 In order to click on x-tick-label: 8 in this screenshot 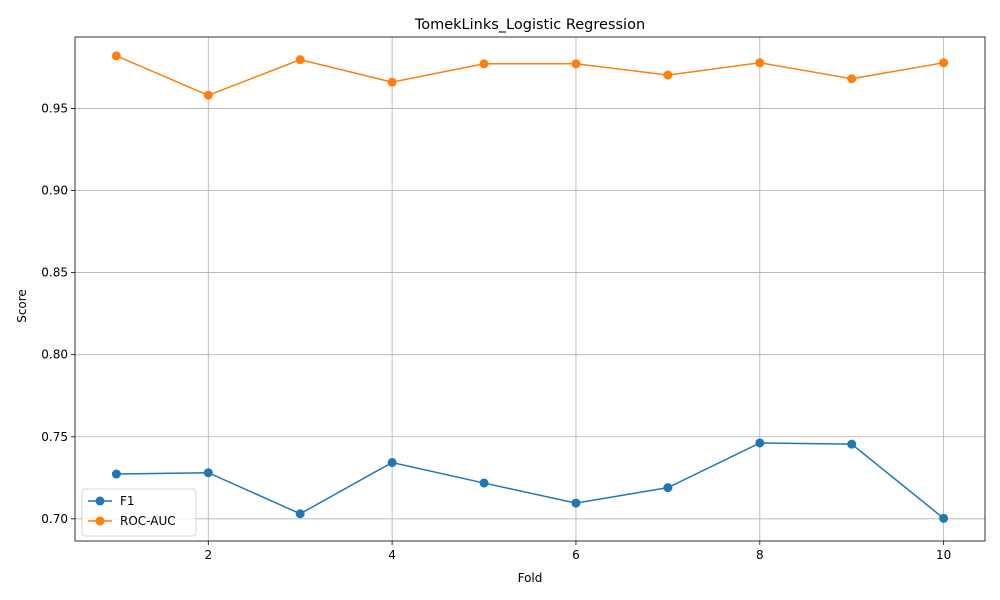, I will do `click(760, 555)`.